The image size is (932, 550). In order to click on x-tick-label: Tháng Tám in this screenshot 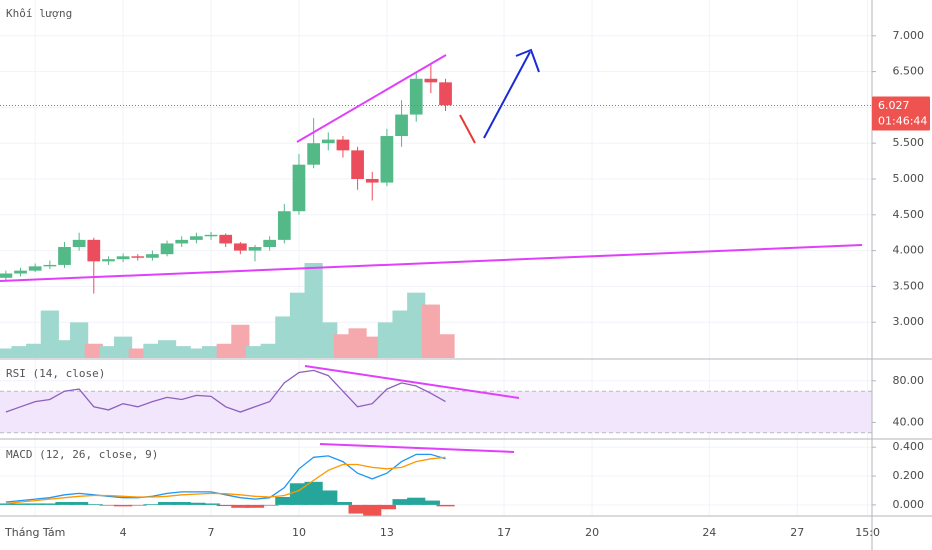, I will do `click(34, 532)`.